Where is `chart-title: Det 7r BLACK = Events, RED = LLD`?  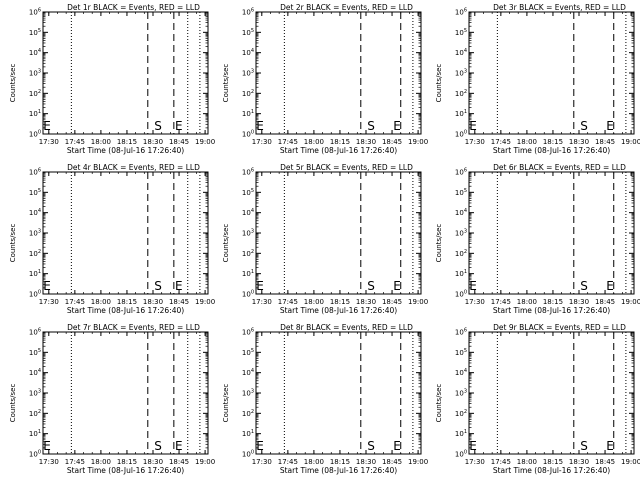
chart-title: Det 7r BLACK = Events, RED = LLD is located at coordinates (133, 327).